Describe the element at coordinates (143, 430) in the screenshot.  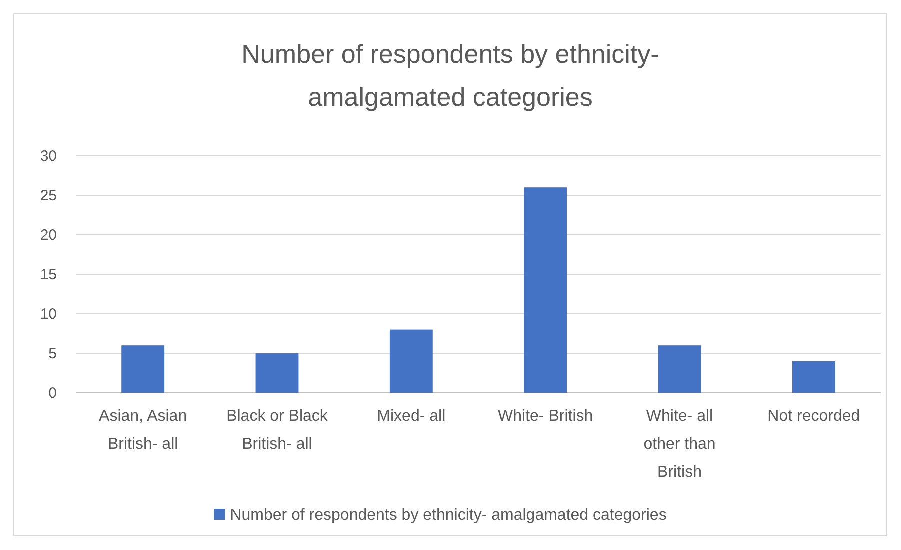
I see `x-tick-label: Asian, Asian British- all` at that location.